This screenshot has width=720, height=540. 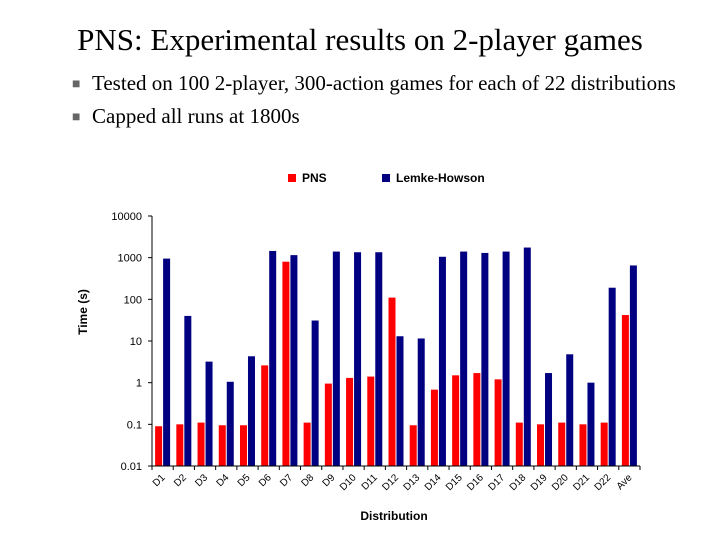 What do you see at coordinates (133, 300) in the screenshot?
I see `y-tick-label: 100` at bounding box center [133, 300].